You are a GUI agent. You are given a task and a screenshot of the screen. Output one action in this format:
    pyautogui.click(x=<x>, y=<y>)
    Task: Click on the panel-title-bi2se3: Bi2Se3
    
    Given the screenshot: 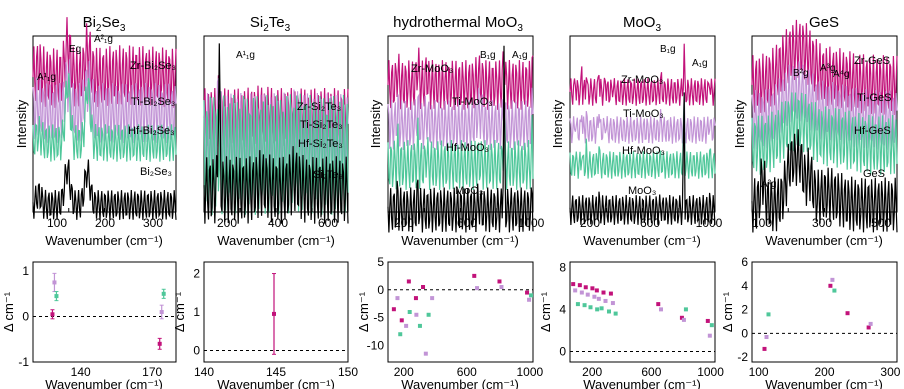 What is the action you would take?
    pyautogui.click(x=104, y=24)
    